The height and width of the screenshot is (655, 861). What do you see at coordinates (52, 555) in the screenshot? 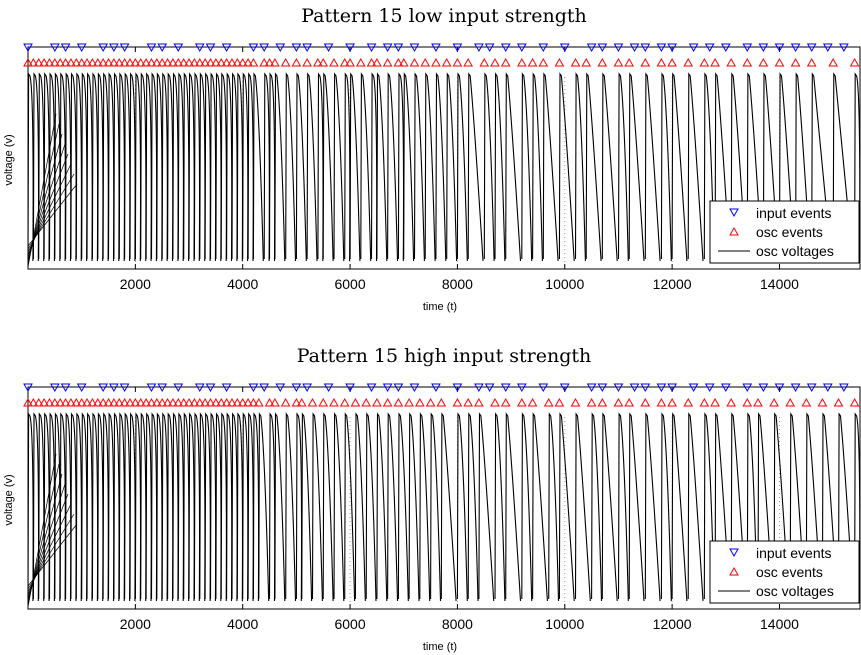
I see `osc-voltage-ramp` at bounding box center [52, 555].